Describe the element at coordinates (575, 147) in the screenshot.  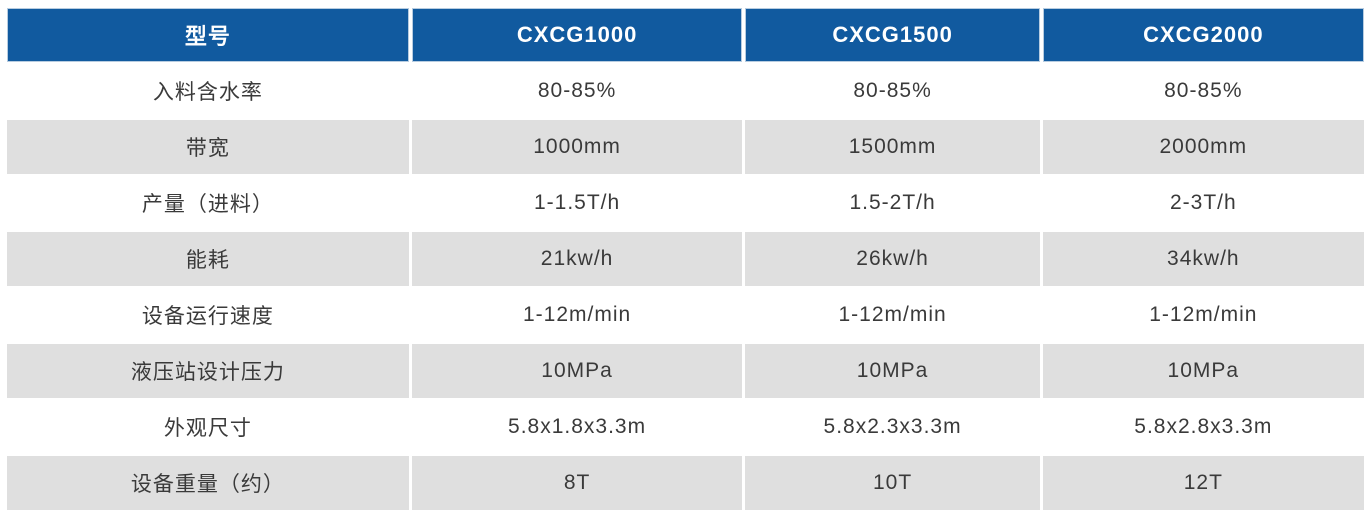
I see `spec-value: 1000mm` at that location.